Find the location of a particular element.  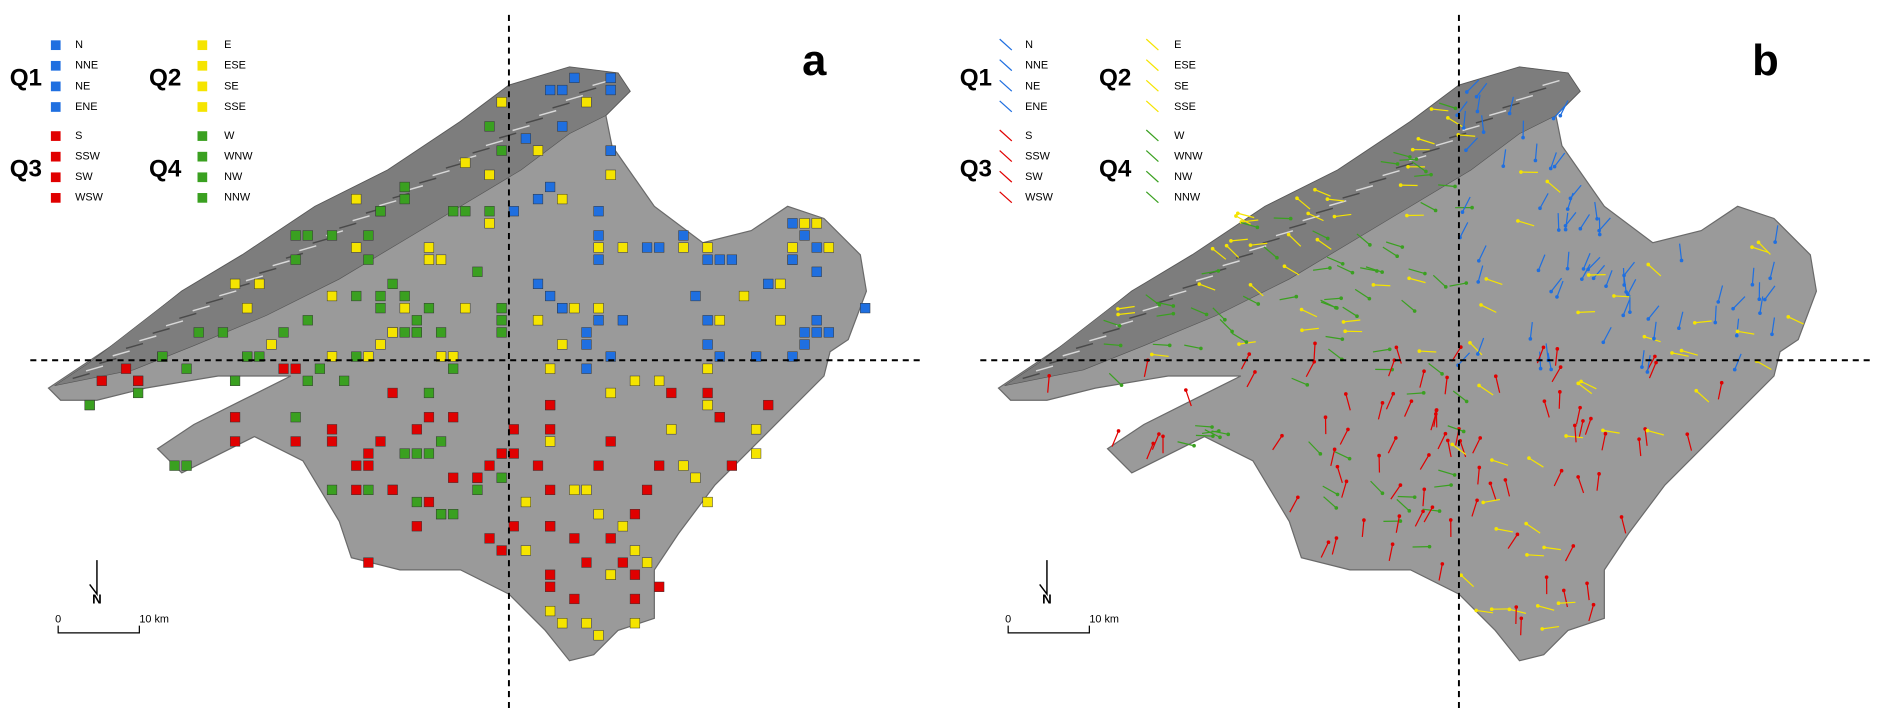

legend-item-label: SSW is located at coordinates (1038, 157).